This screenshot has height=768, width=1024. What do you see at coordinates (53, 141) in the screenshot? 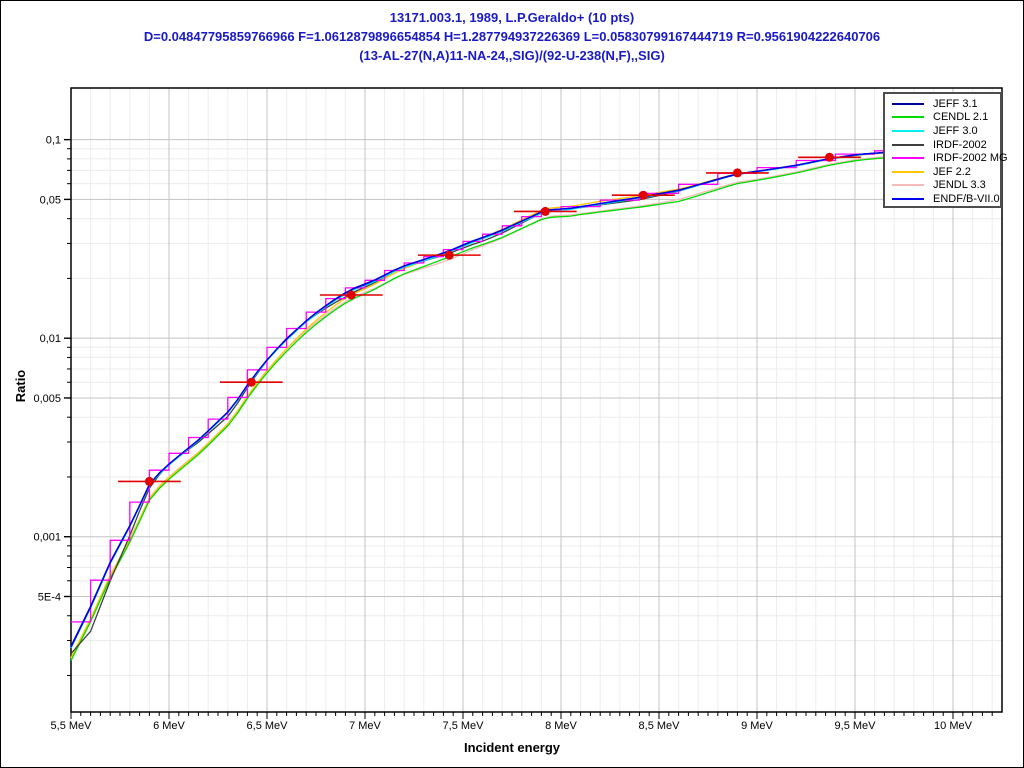
I see `y-tick-label: 0,1` at bounding box center [53, 141].